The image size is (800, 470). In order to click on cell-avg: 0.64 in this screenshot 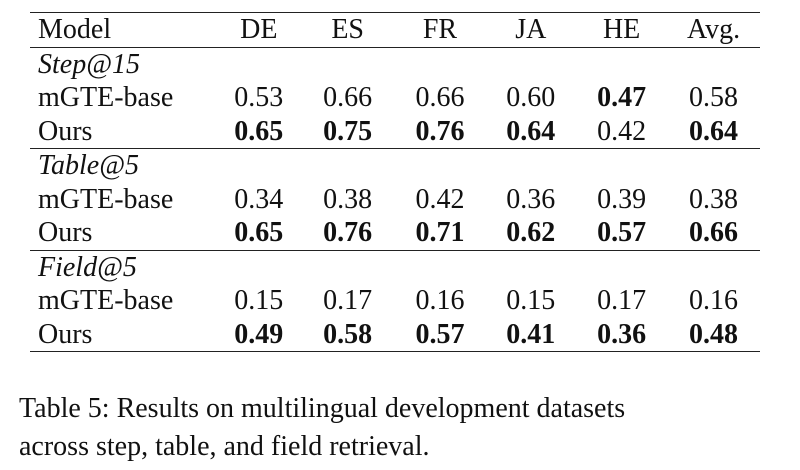, I will do `click(714, 131)`.